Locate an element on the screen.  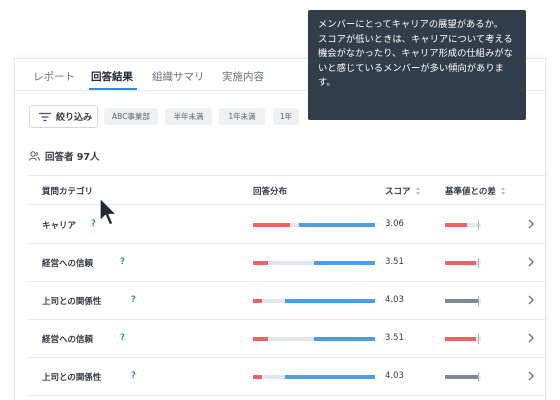
tab-details: 実施内容 is located at coordinates (243, 77).